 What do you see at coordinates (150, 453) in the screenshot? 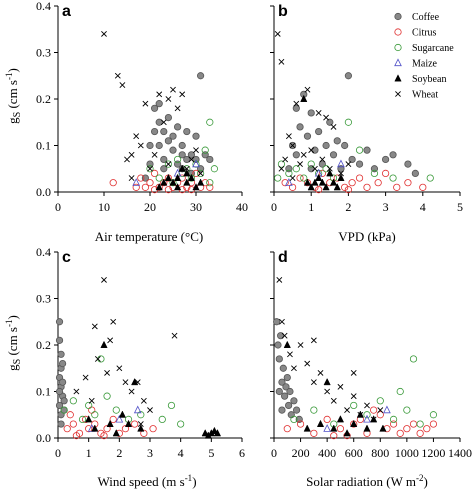
I see `panel-c-x-tick-label: 3` at bounding box center [150, 453].